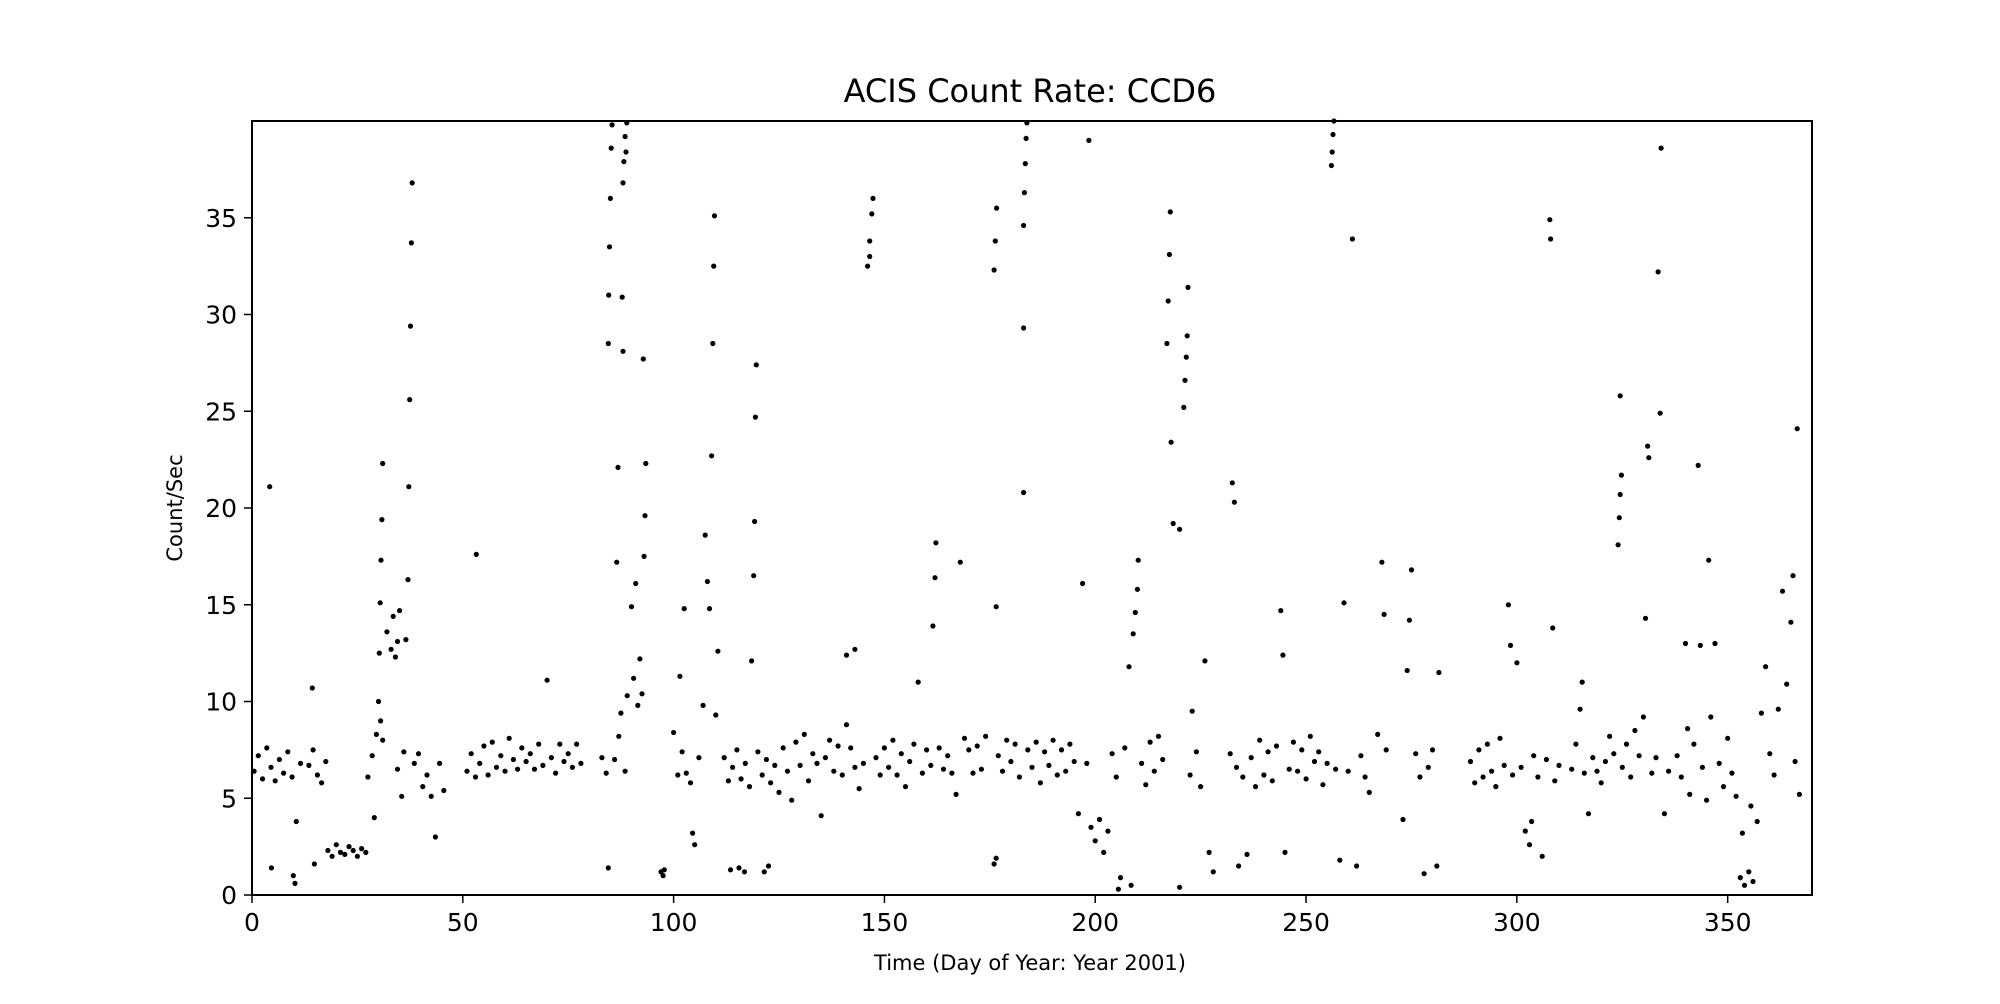  I want to click on y-axis-label: Count/Sec, so click(175, 507).